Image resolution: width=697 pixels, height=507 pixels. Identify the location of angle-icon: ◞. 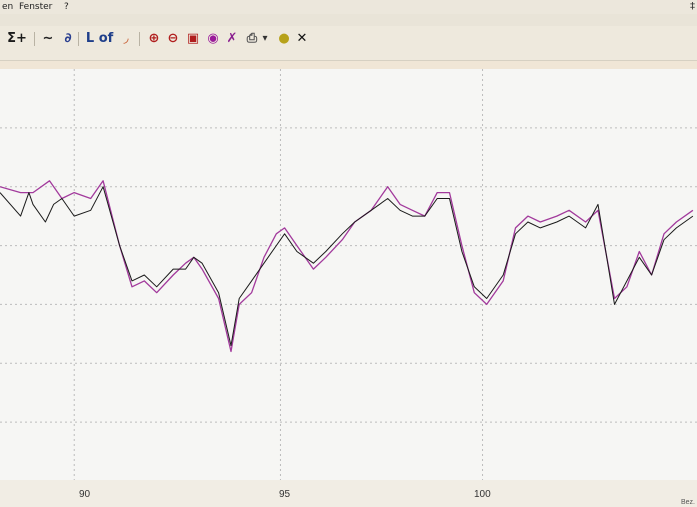
(126, 38).